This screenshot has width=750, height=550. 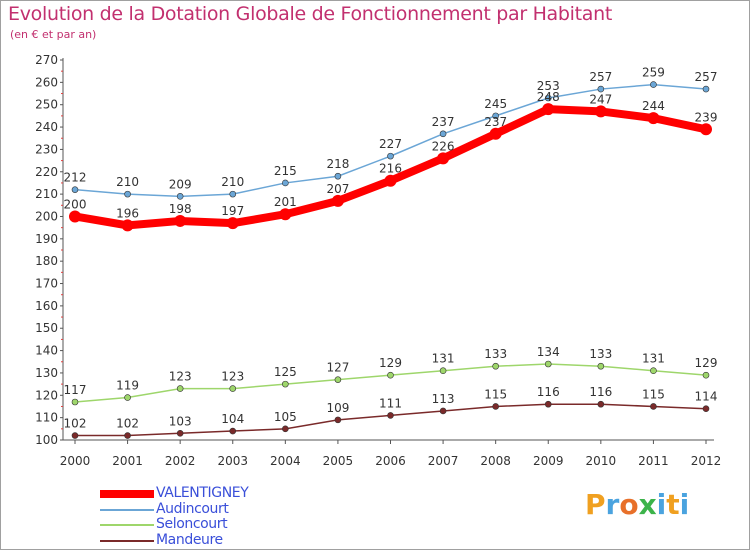 I want to click on data-point-valentigney-2011, so click(x=653, y=118).